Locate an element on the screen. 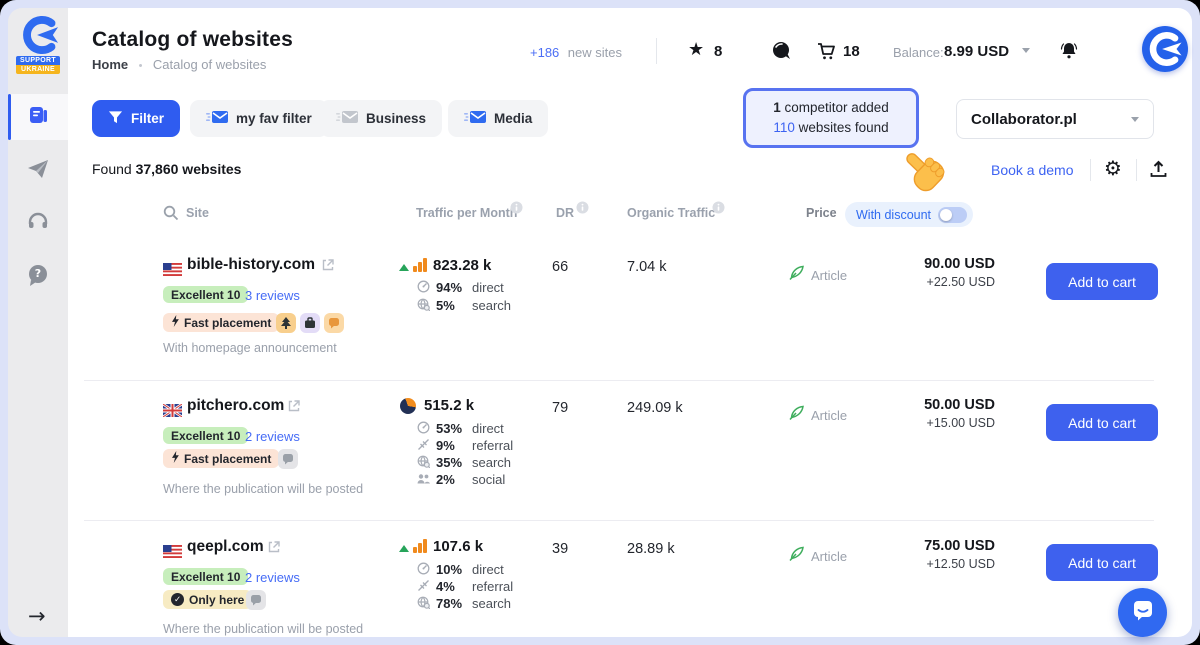 The height and width of the screenshot is (645, 1200). source-pct: 94% is located at coordinates (449, 287).